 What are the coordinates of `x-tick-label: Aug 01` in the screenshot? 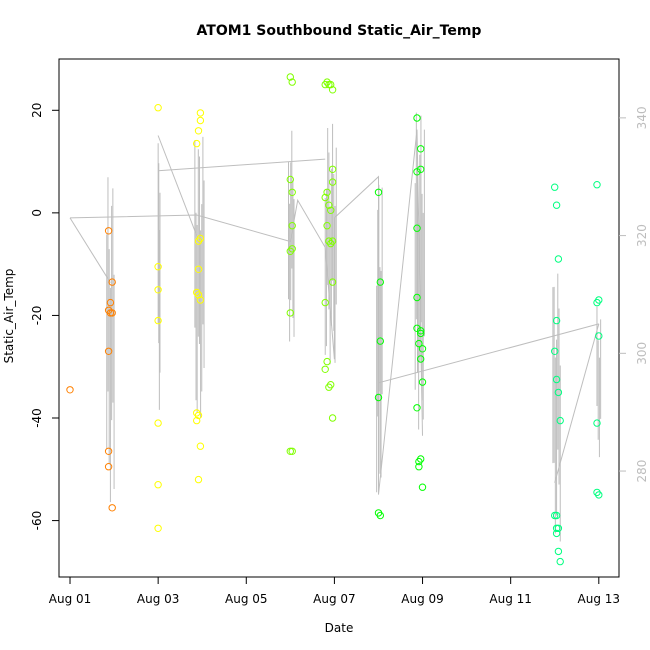 It's located at (70, 599).